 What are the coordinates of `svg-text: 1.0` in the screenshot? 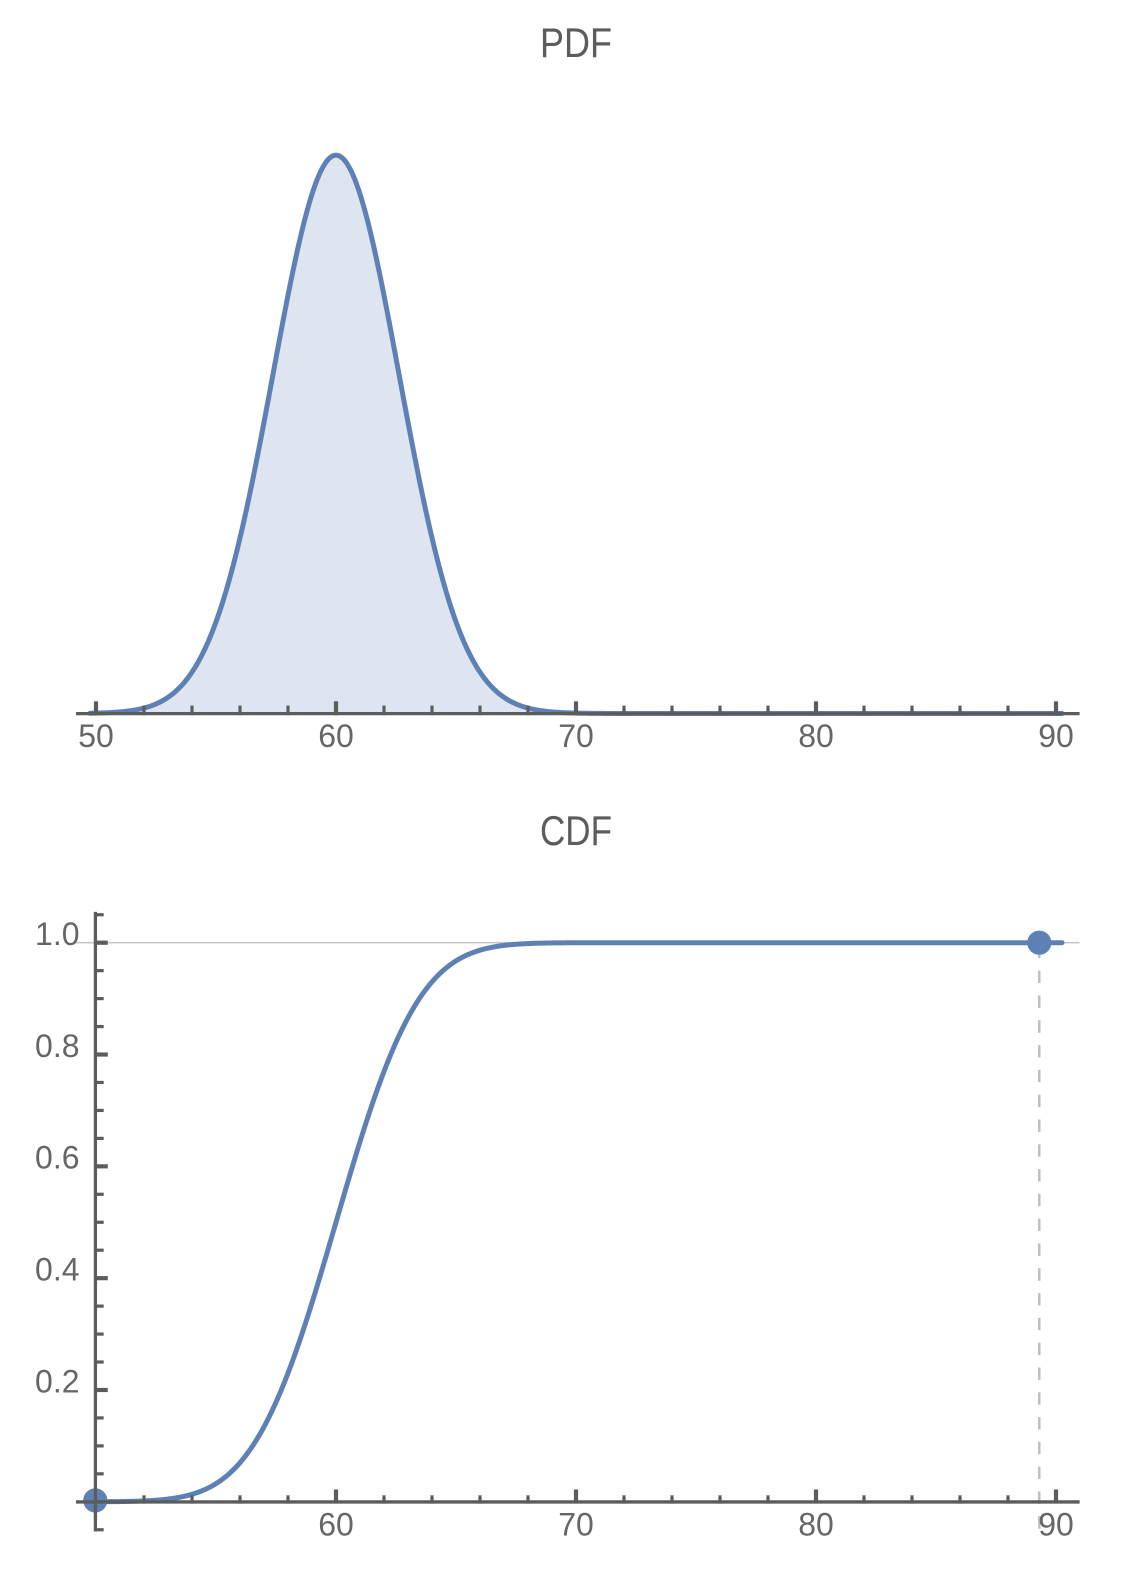 It's located at (57, 934).